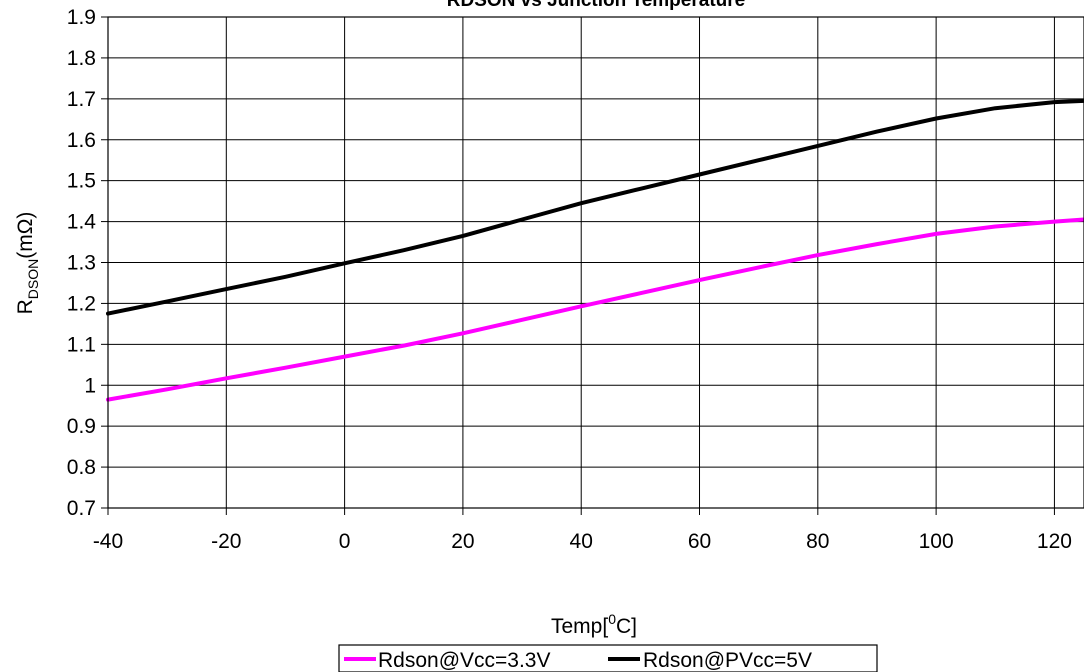 This screenshot has width=1084, height=672. What do you see at coordinates (699, 541) in the screenshot?
I see `x-tick-label: 60` at bounding box center [699, 541].